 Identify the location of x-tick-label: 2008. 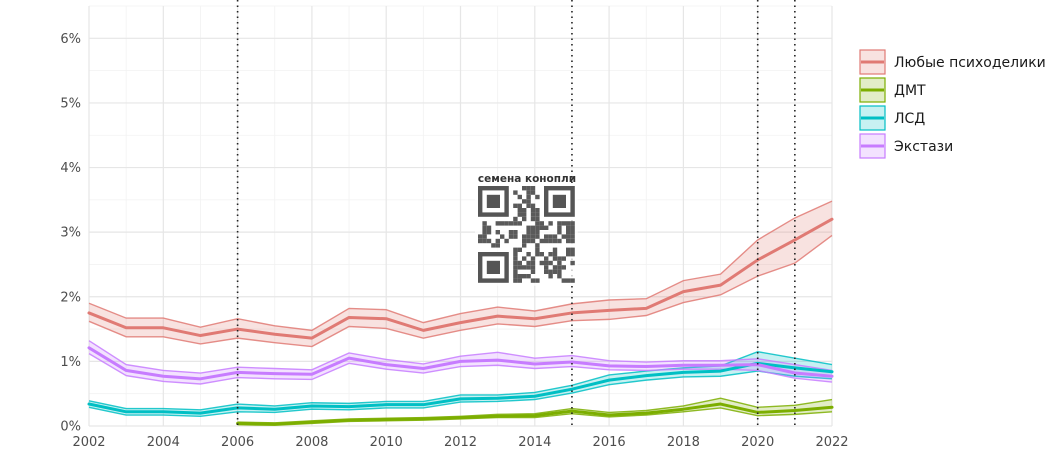
(311, 442).